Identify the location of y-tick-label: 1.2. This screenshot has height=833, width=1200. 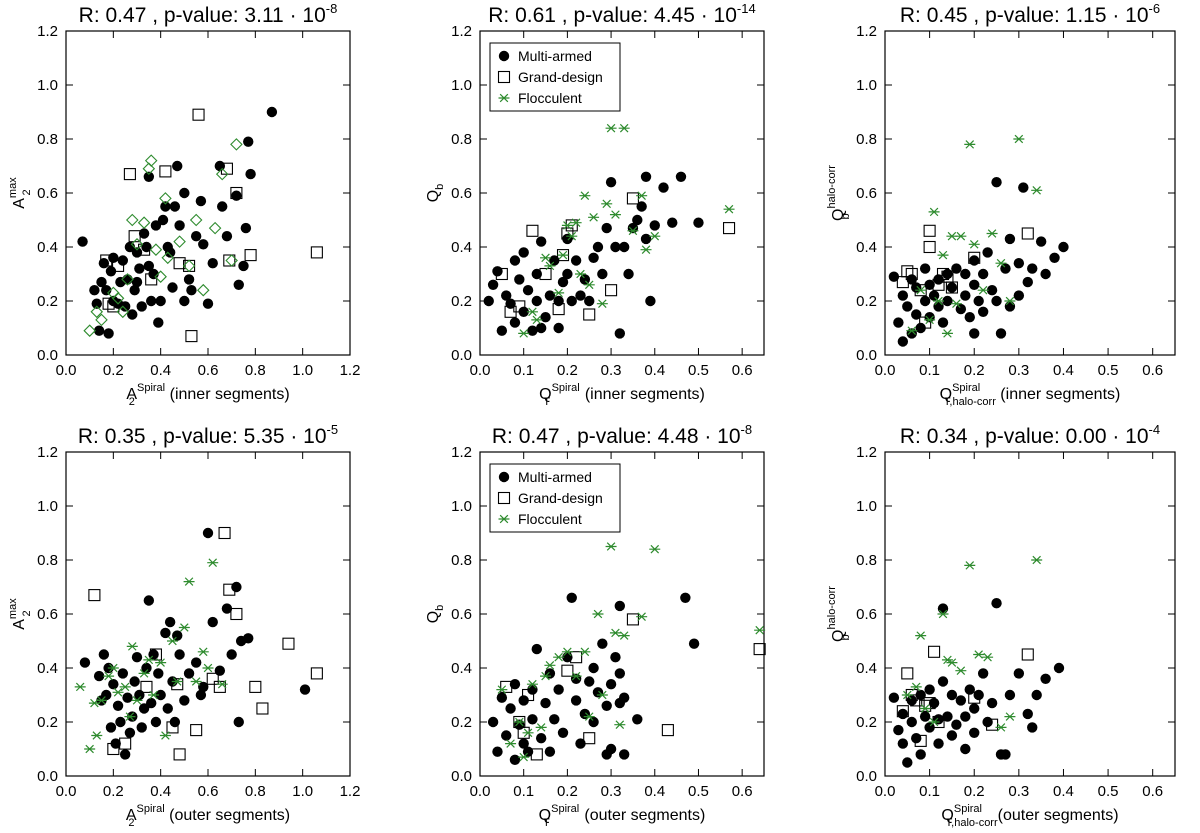
(866, 31).